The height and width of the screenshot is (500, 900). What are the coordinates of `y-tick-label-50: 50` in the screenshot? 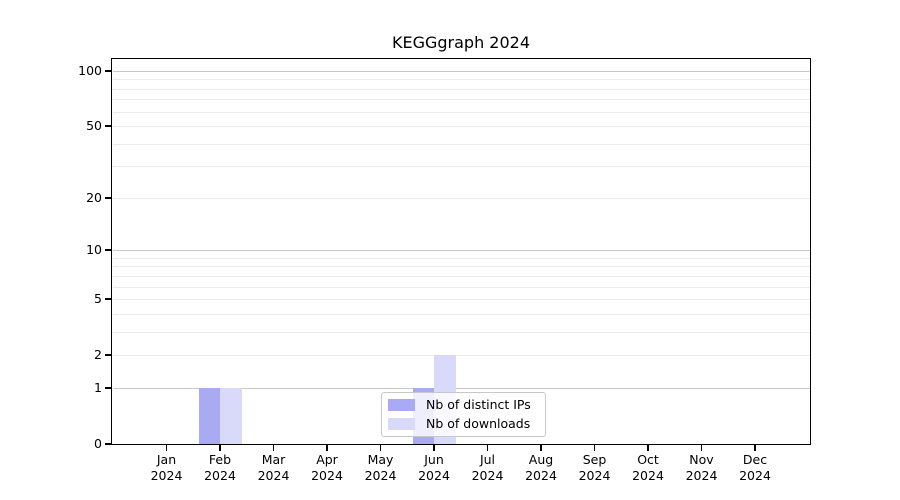 It's located at (94, 126).